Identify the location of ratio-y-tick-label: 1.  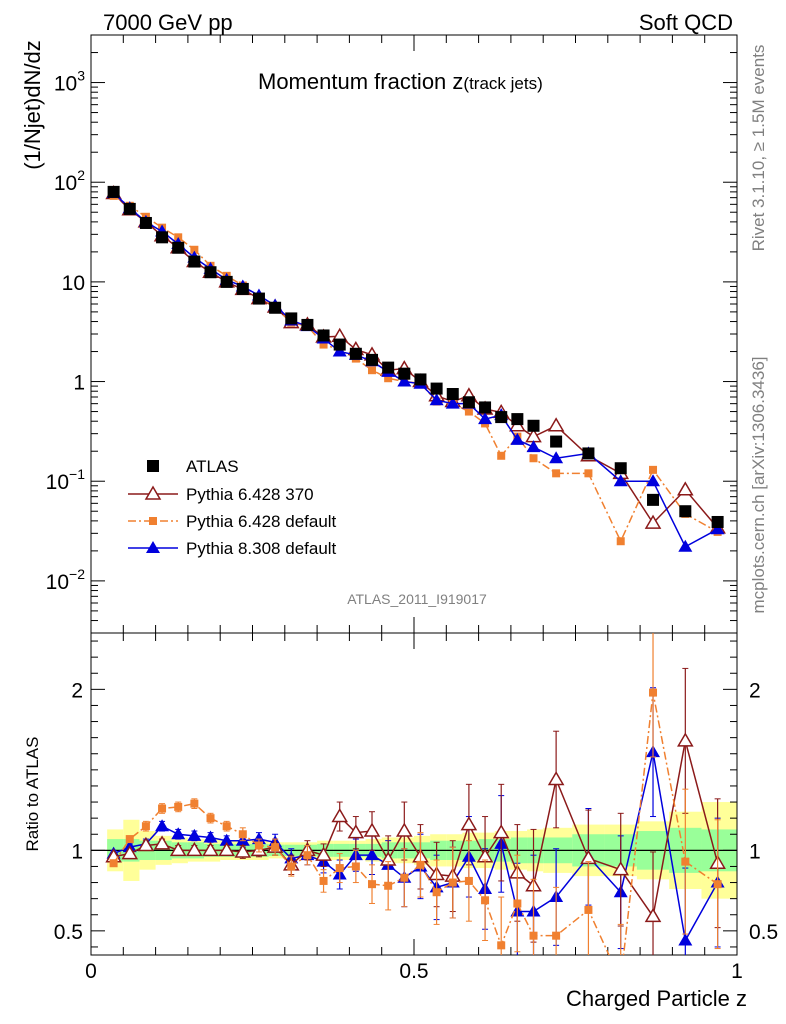
(77, 851).